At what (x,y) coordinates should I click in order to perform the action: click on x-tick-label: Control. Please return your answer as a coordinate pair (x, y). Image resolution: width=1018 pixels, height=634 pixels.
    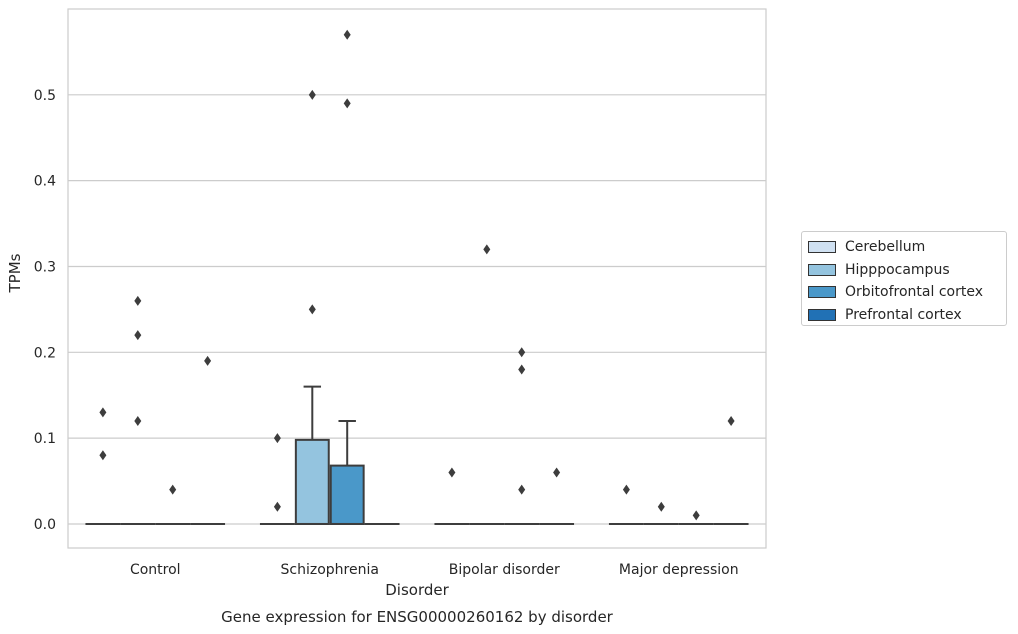
    Looking at the image, I should click on (155, 570).